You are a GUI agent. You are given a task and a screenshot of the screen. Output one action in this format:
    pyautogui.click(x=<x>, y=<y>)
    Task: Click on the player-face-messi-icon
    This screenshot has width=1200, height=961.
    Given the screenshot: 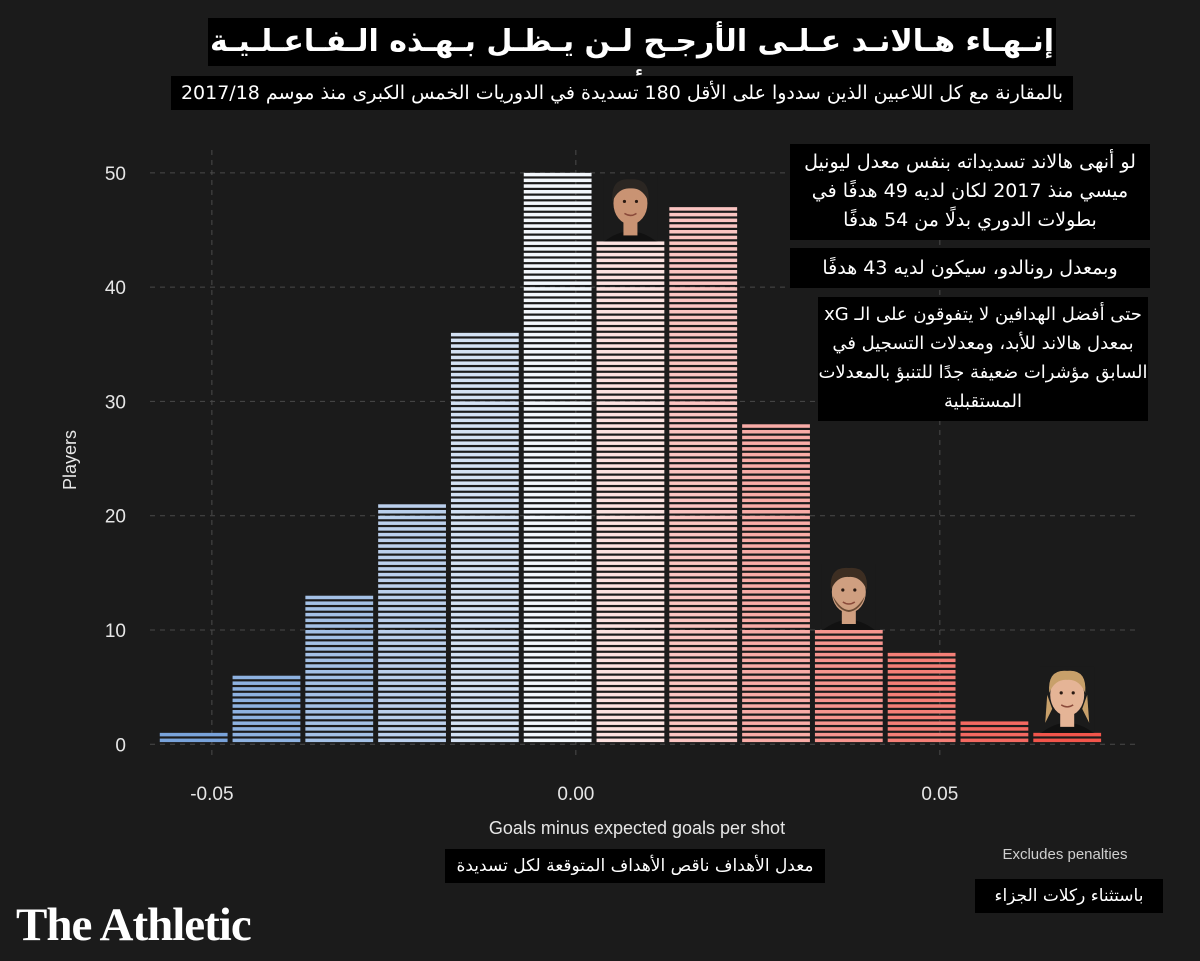 What is the action you would take?
    pyautogui.click(x=848, y=597)
    